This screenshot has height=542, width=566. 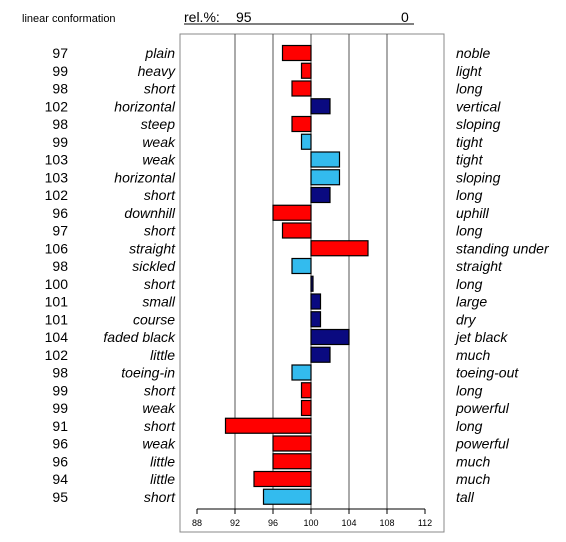 I want to click on row-right-trait: tight, so click(x=470, y=160).